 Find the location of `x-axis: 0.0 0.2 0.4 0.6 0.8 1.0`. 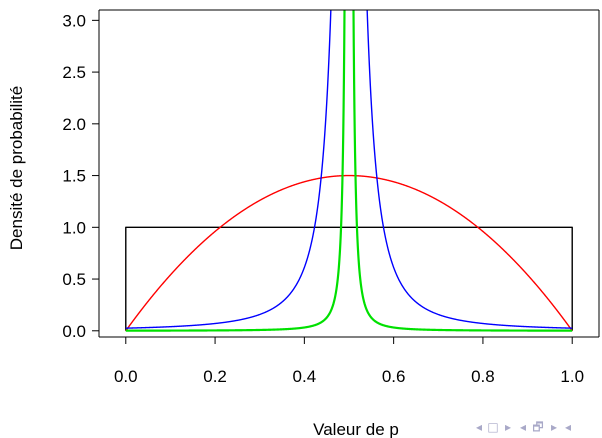

x-axis: 0.0 0.2 0.4 0.6 0.8 1.0 is located at coordinates (349, 361).